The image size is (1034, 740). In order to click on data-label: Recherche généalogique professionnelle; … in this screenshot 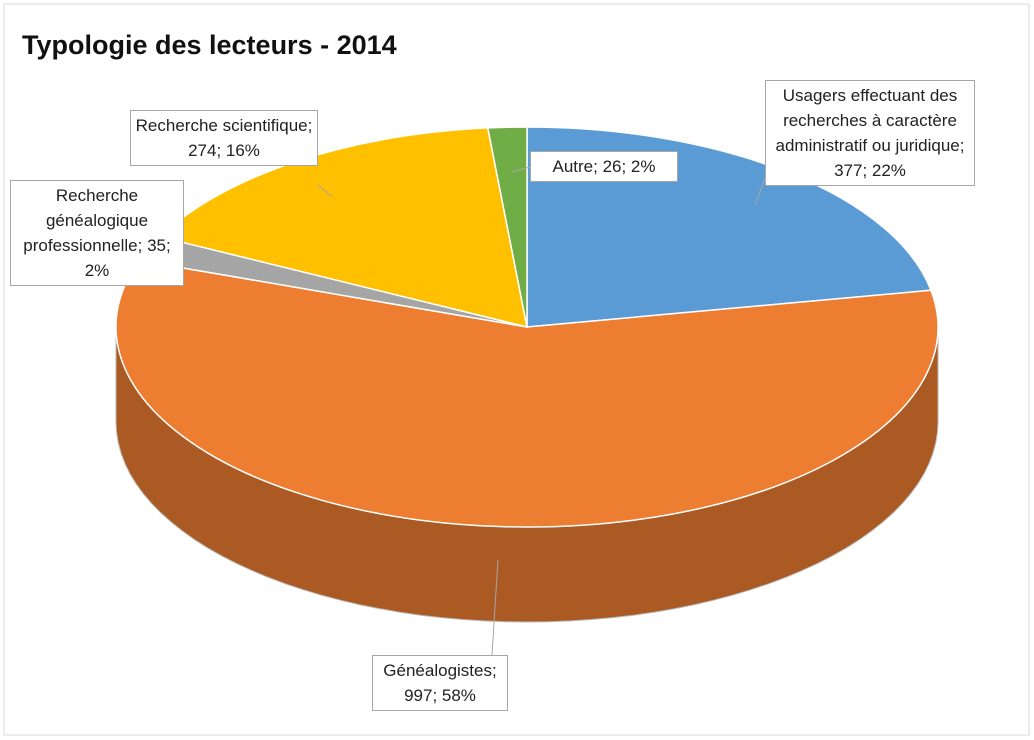, I will do `click(97, 233)`.